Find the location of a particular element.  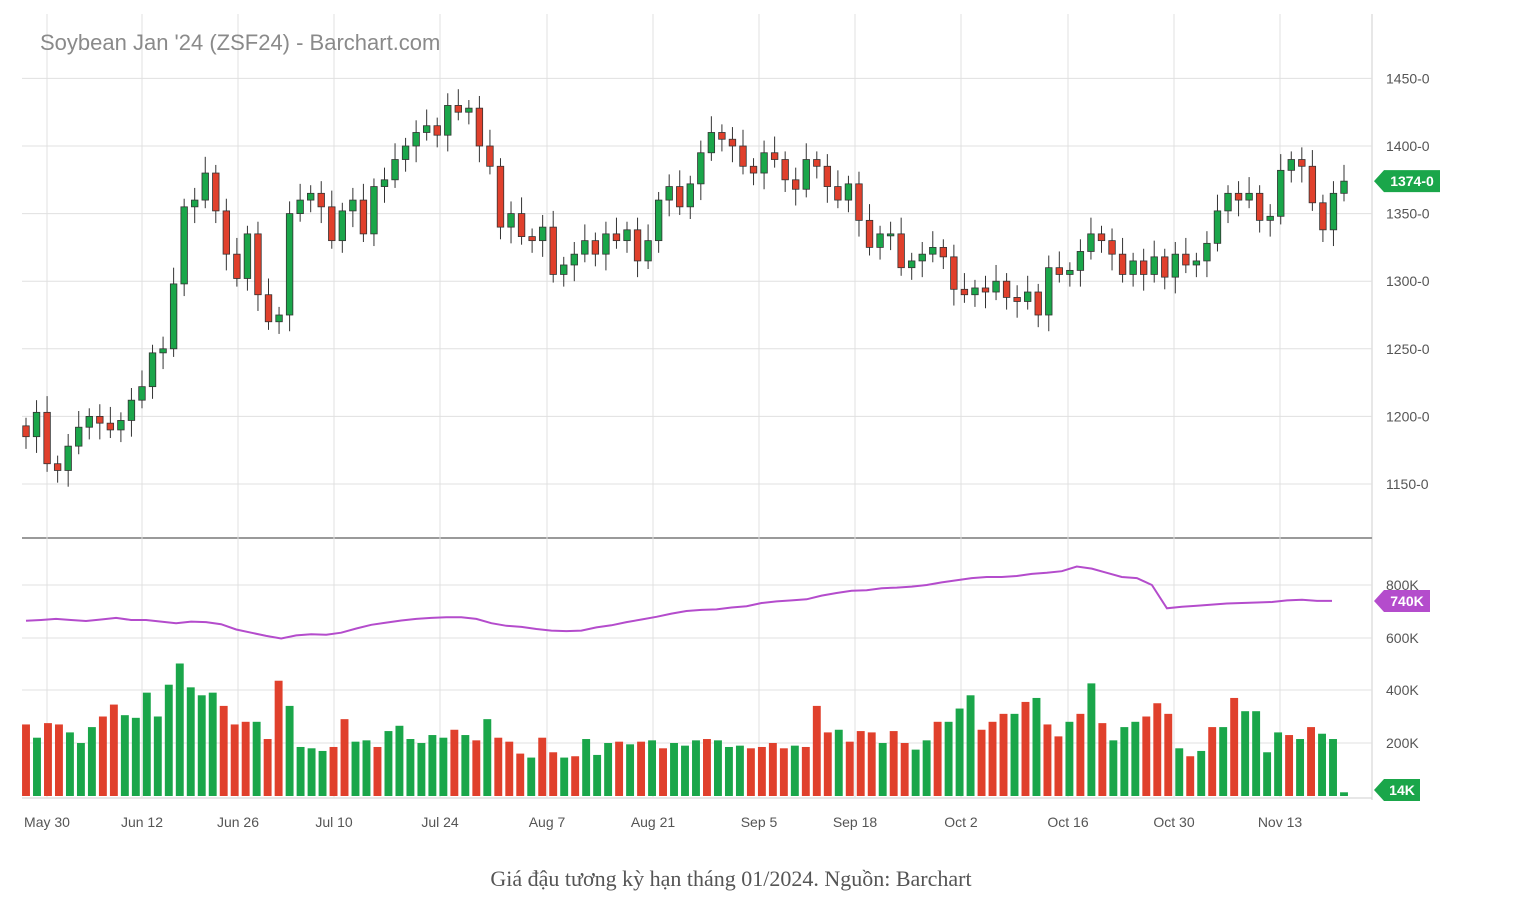

price-last-badge: 1374-0 is located at coordinates (1407, 181).